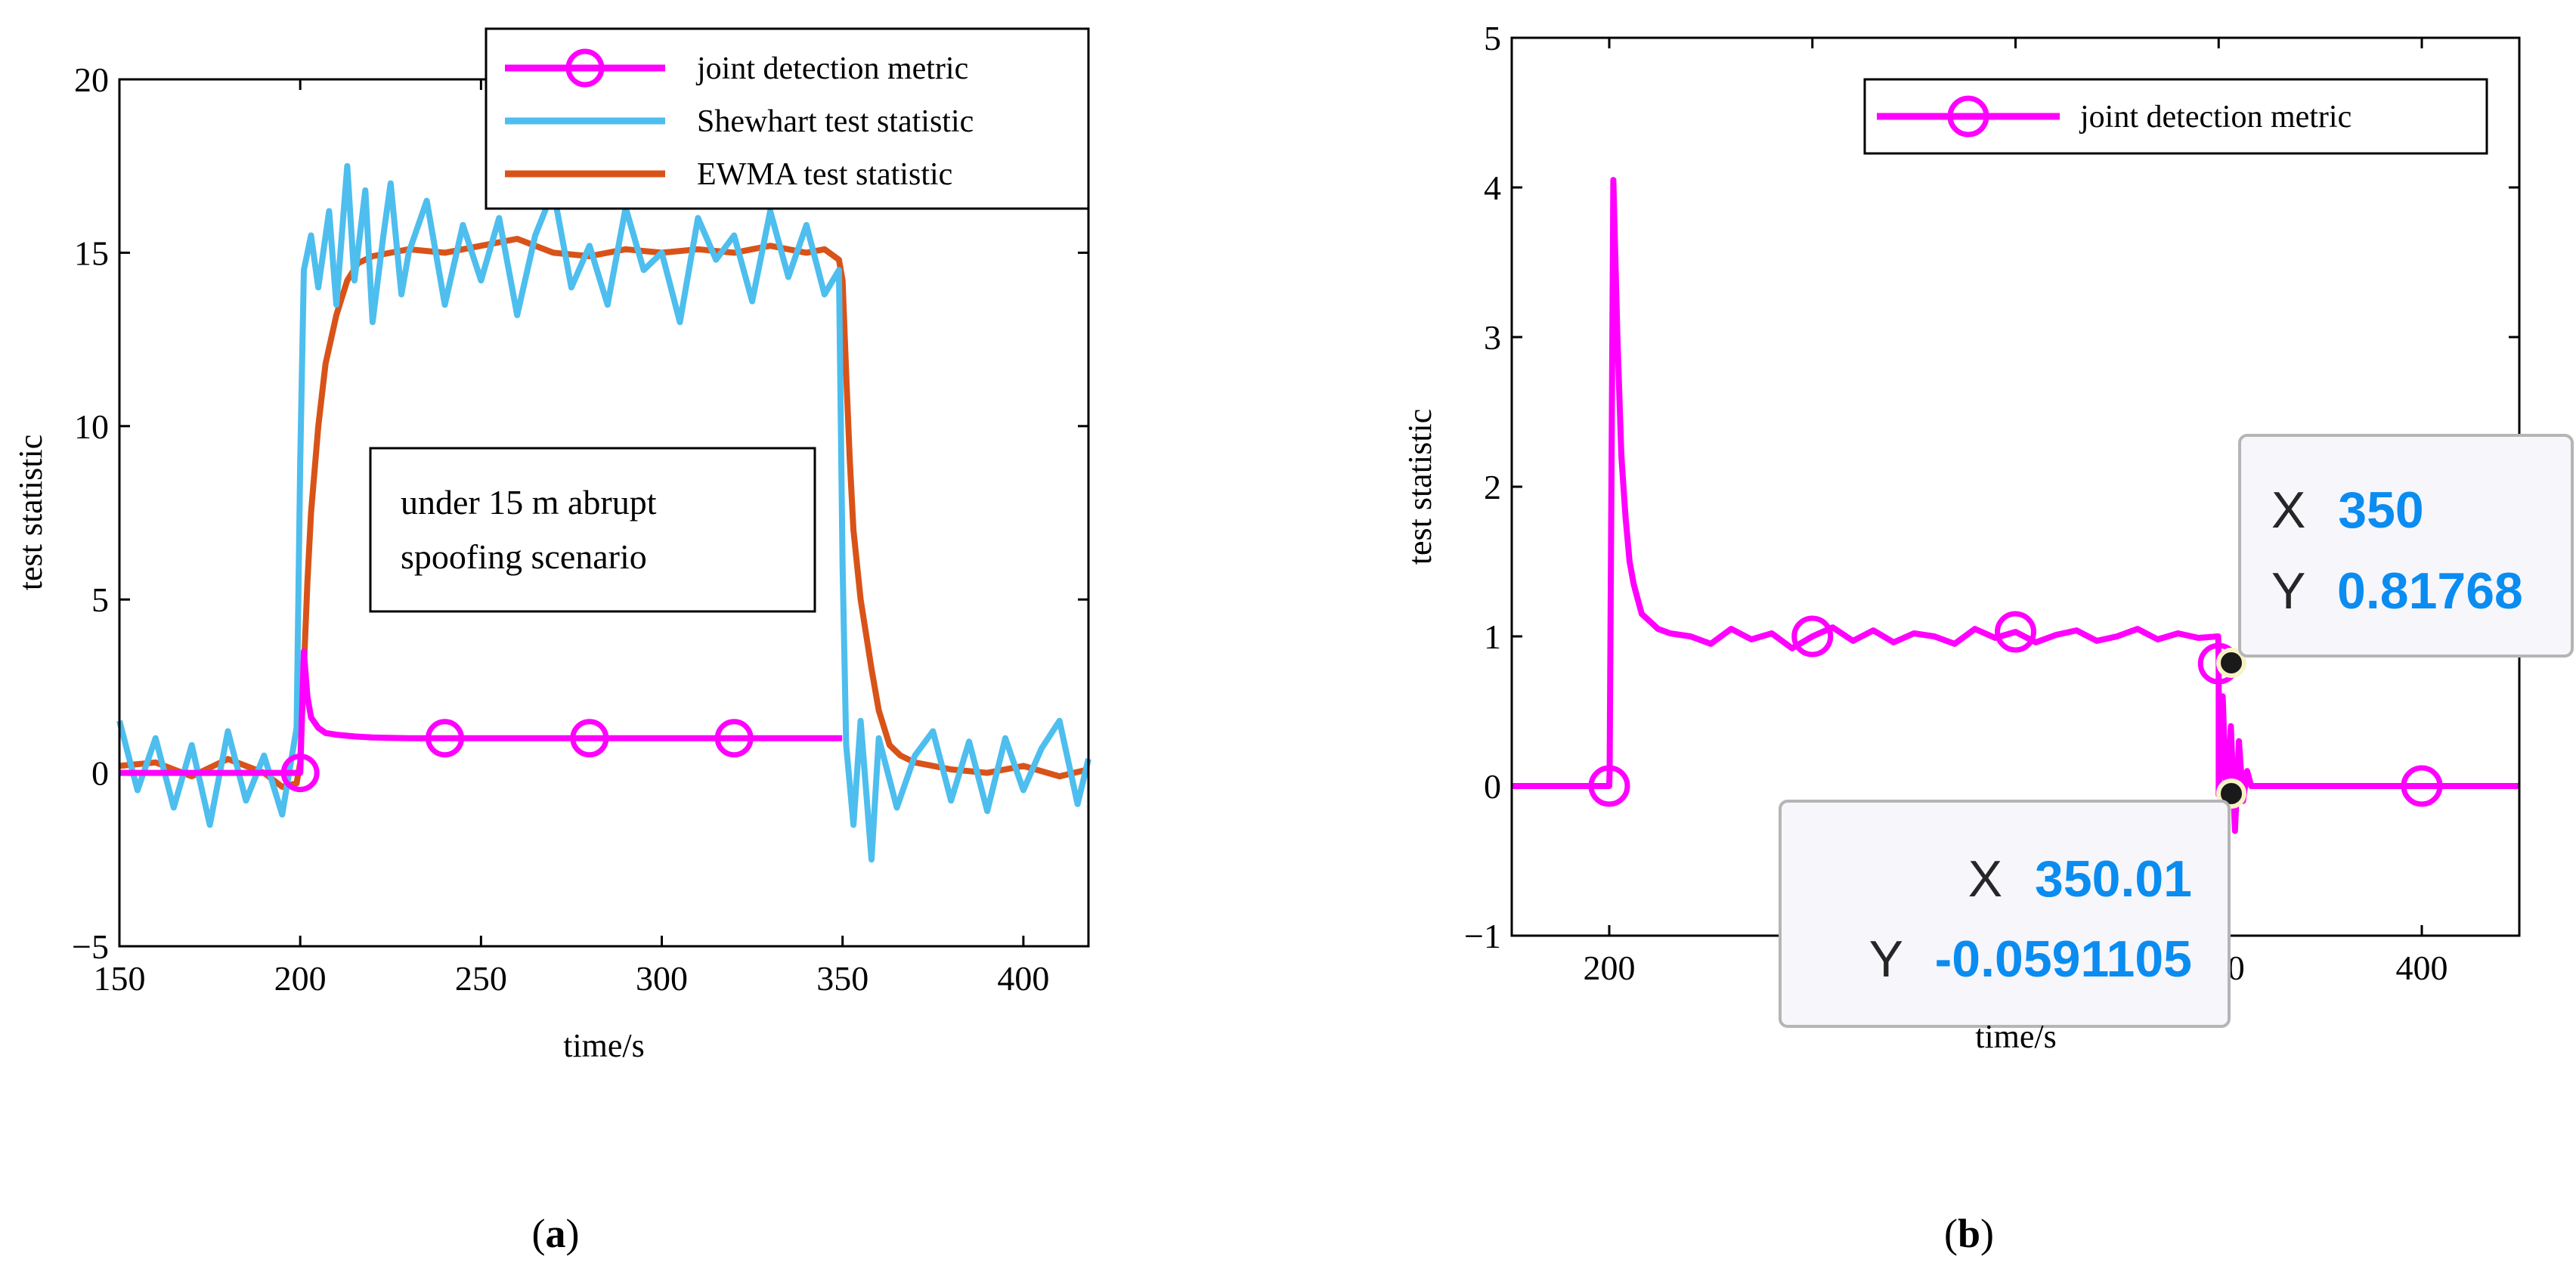  Describe the element at coordinates (824, 174) in the screenshot. I see `panel-a-legend-label-ewma: EWMA test statistic` at that location.